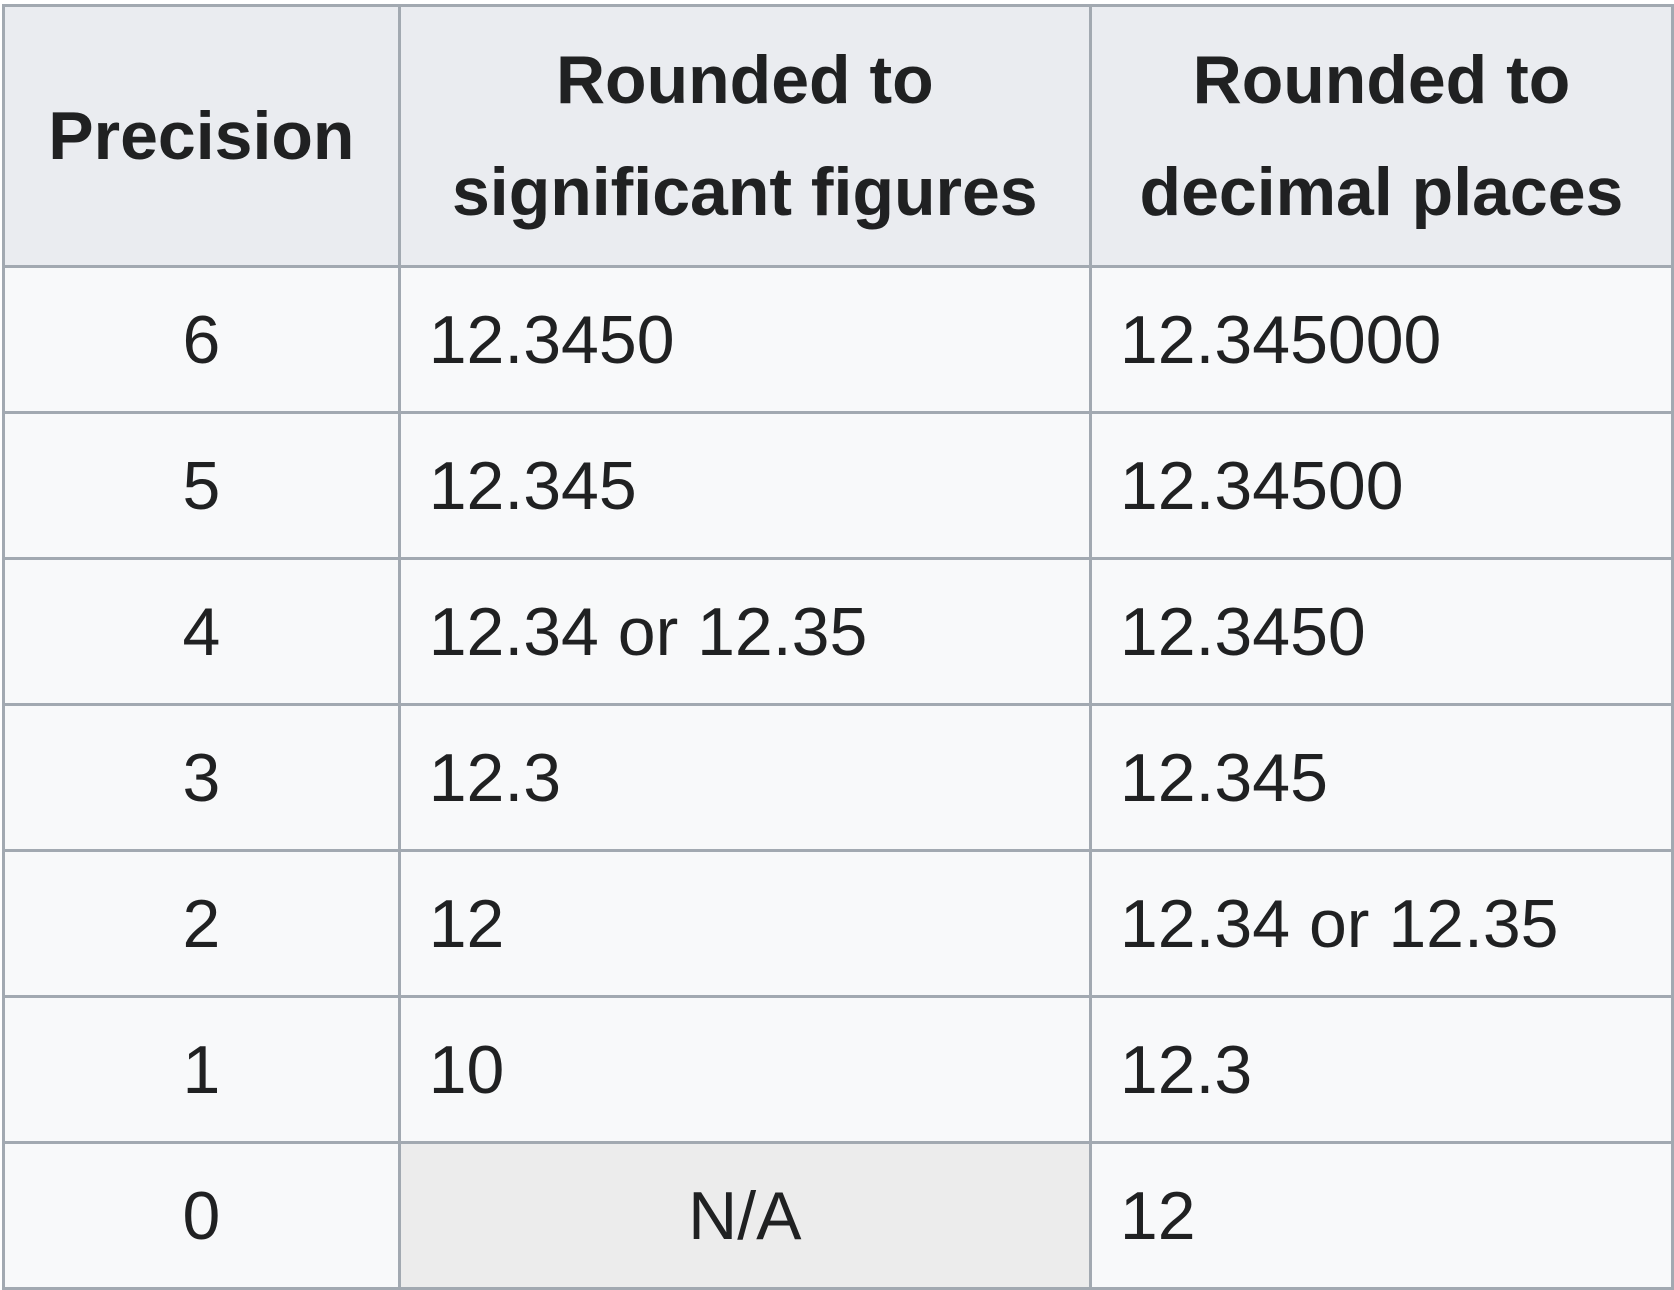  I want to click on precision-cell: 5, so click(201, 485).